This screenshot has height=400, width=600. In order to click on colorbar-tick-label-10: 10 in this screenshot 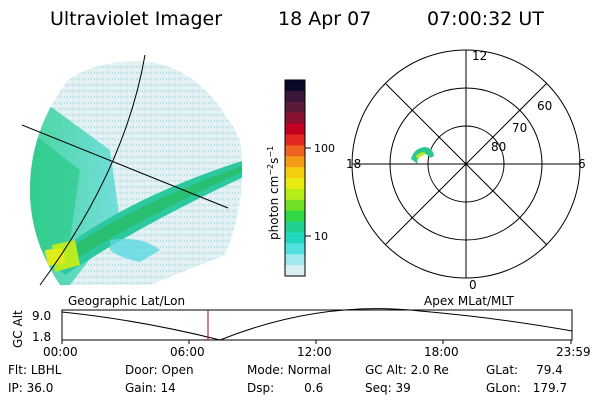, I will do `click(321, 236)`.